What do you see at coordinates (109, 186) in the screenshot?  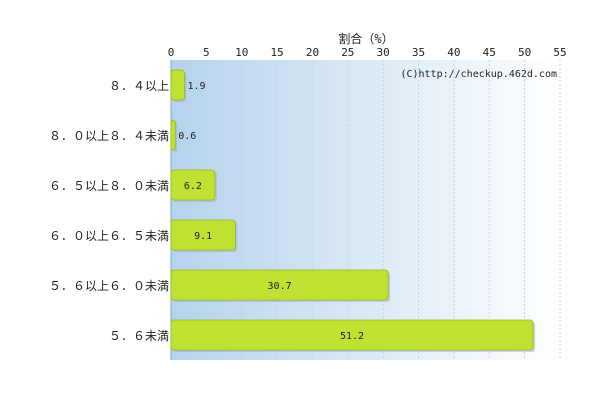 I see `category-label: ６．５以上８．０未満` at bounding box center [109, 186].